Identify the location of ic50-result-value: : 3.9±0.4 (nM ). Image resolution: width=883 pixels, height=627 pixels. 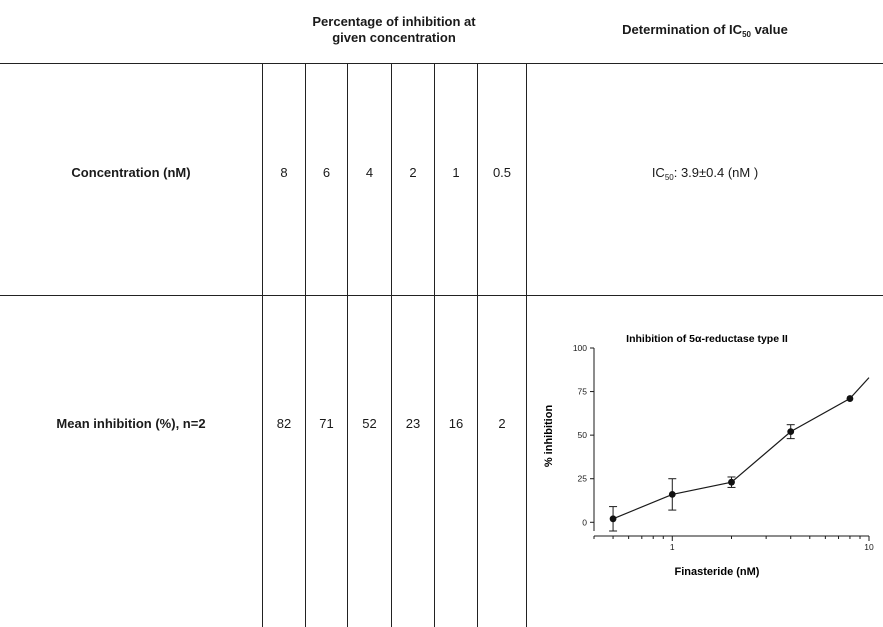
(716, 172).